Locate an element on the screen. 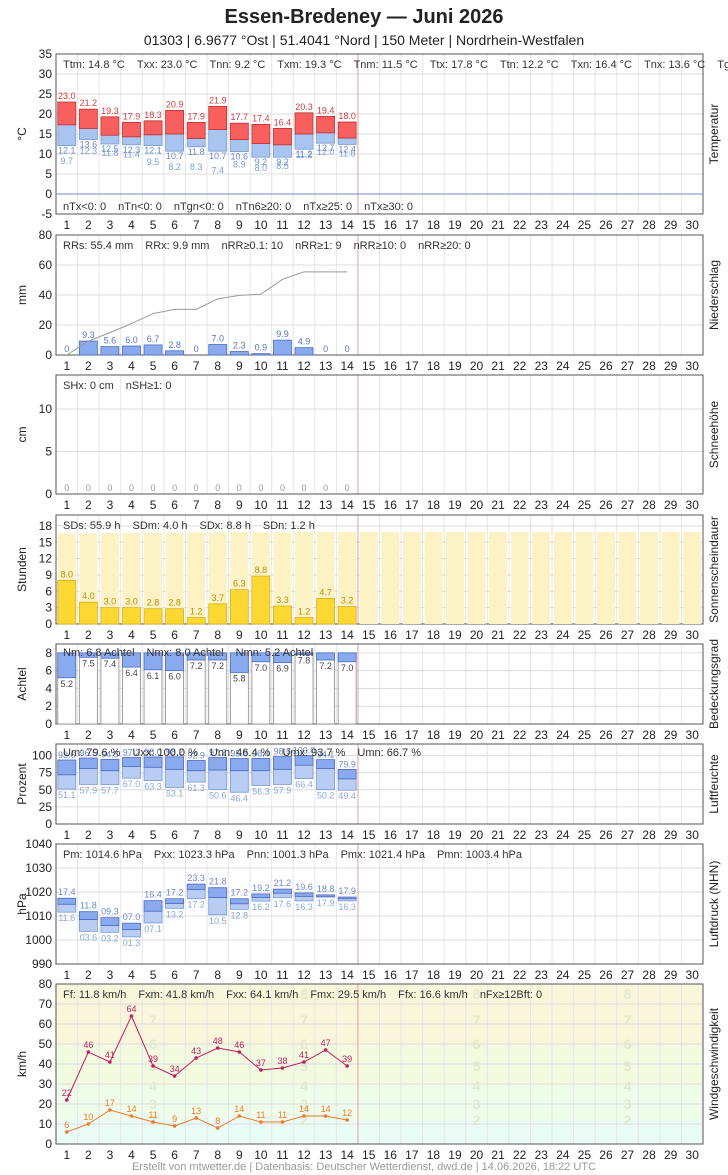  y-tick-label: 35 is located at coordinates (46, 54).